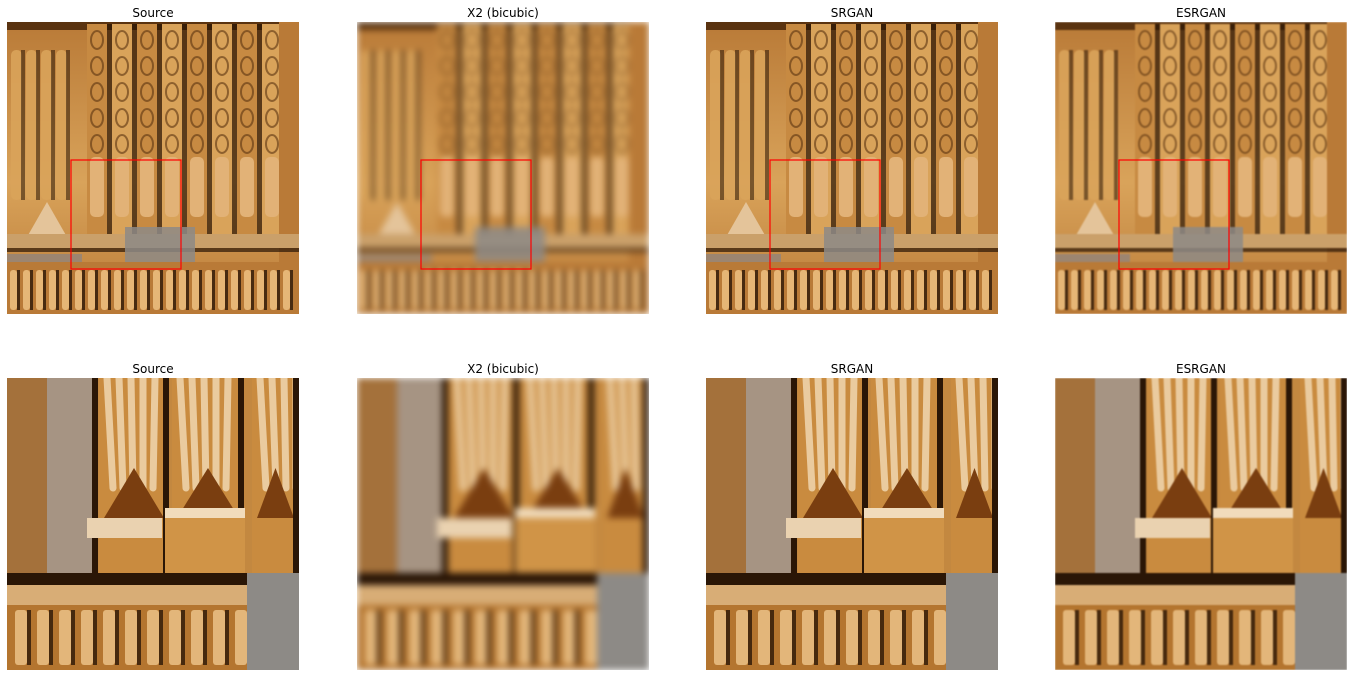 The width and height of the screenshot is (1353, 677). What do you see at coordinates (153, 369) in the screenshot?
I see `panel-title-source-zoom: Source` at bounding box center [153, 369].